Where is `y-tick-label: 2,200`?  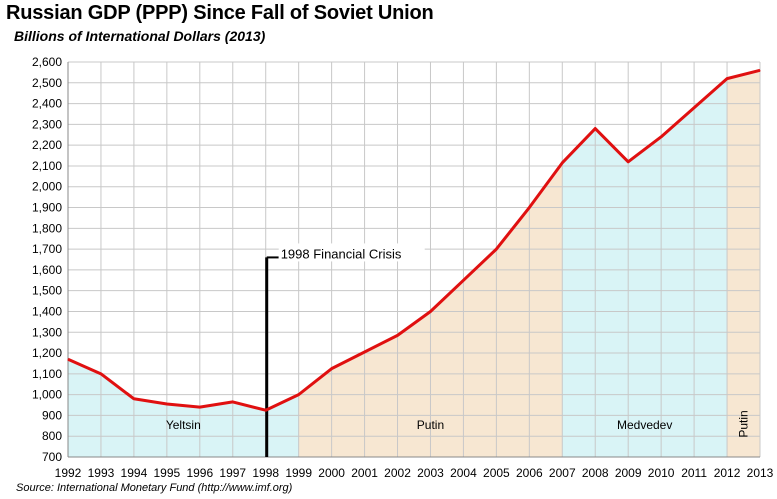
y-tick-label: 2,200 is located at coordinates (47, 145).